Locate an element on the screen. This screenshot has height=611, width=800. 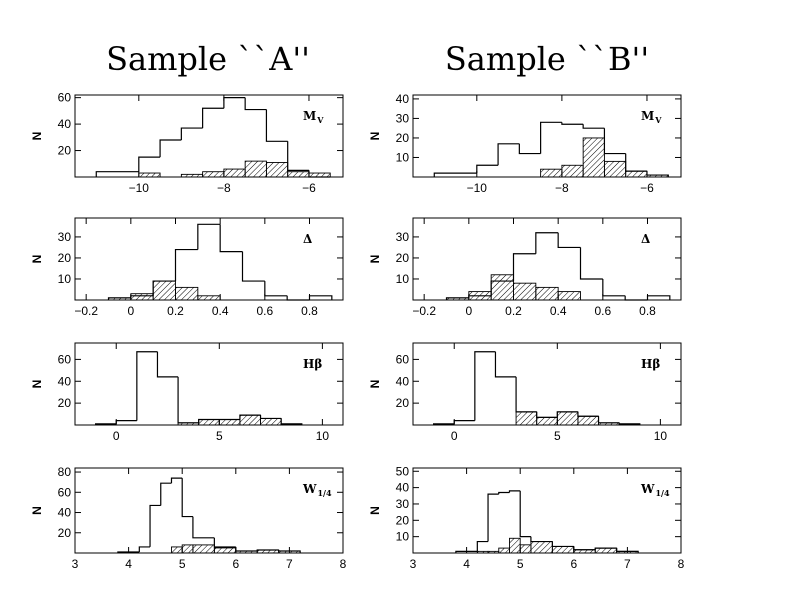
x-tick-label: 3 is located at coordinates (413, 564).